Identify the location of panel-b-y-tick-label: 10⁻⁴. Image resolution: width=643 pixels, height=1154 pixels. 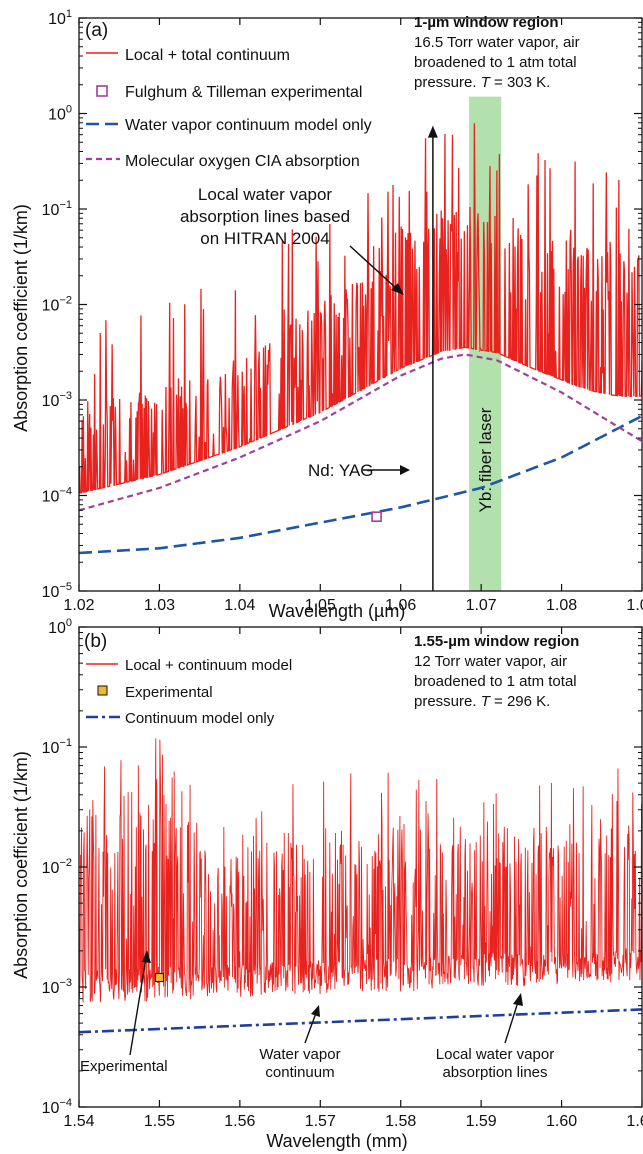
(57, 1107).